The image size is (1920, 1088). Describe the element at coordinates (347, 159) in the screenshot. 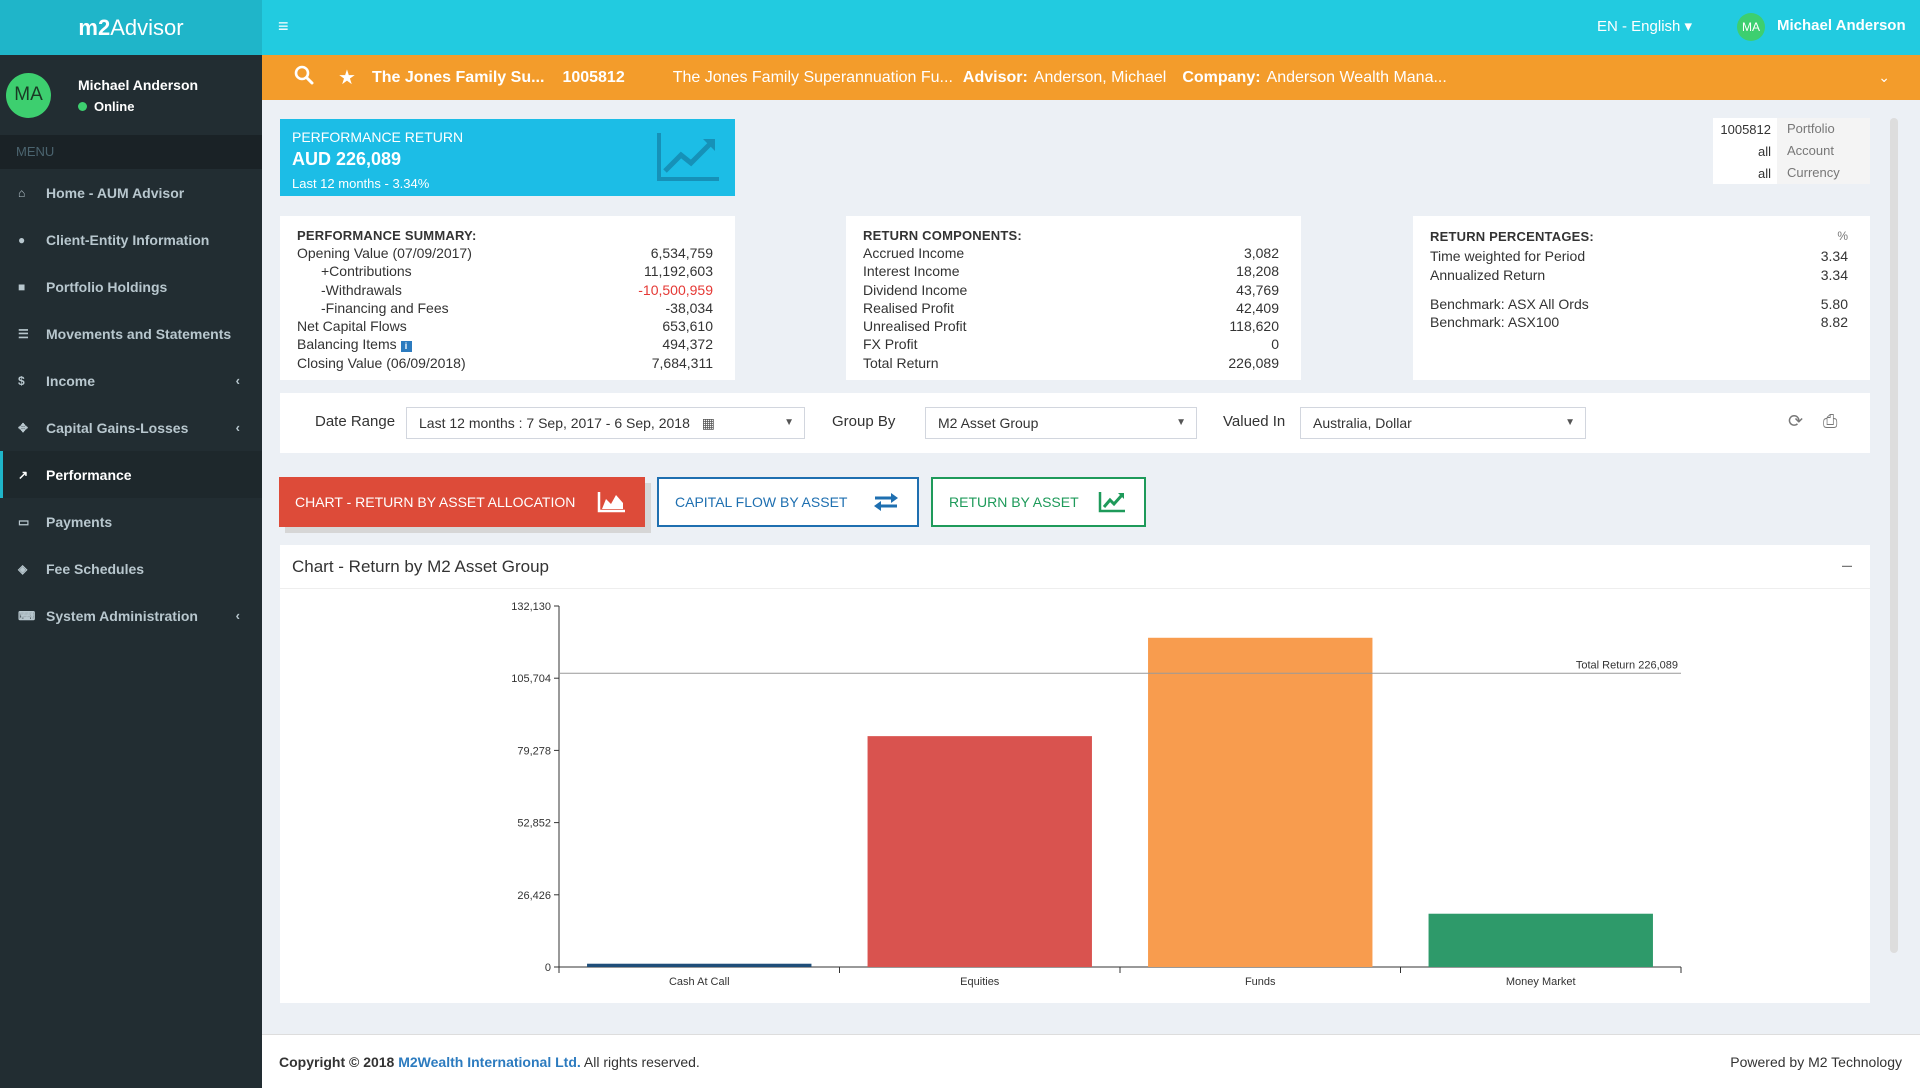

I see `perf-amount: AUD 226,089` at that location.